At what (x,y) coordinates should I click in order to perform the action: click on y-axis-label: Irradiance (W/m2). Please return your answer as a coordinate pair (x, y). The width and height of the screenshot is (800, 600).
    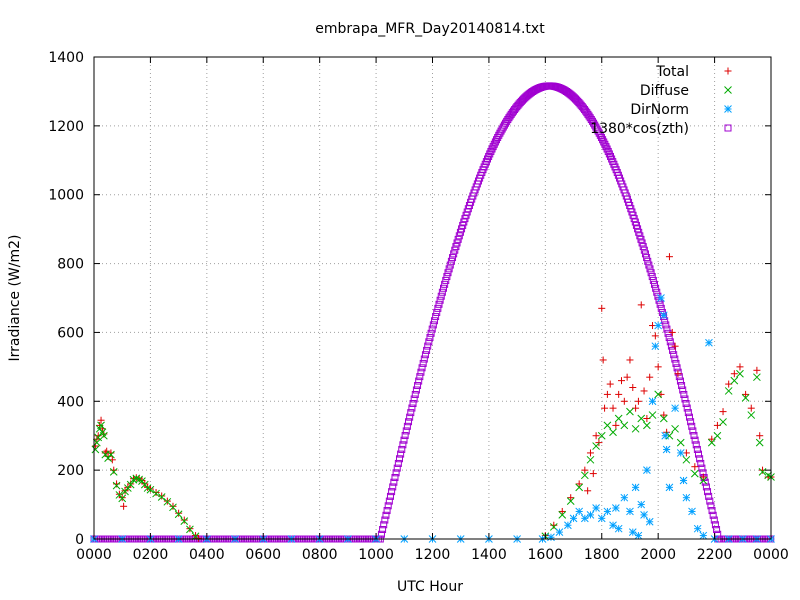
    Looking at the image, I should click on (15, 298).